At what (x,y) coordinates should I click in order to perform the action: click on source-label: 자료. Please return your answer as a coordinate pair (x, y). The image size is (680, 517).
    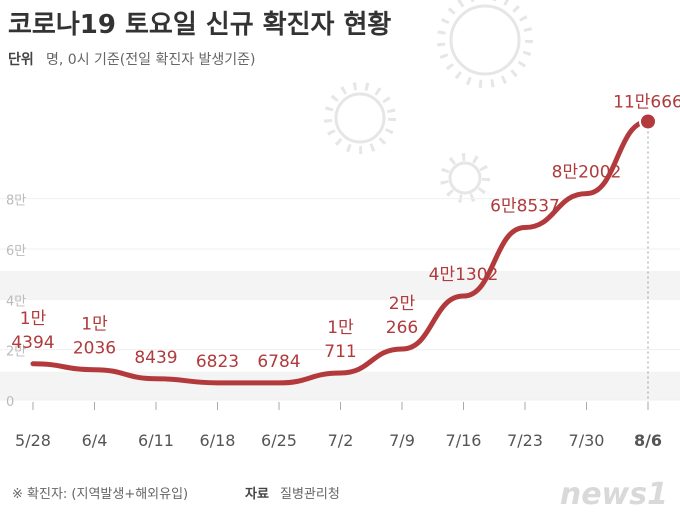
    Looking at the image, I should click on (257, 494).